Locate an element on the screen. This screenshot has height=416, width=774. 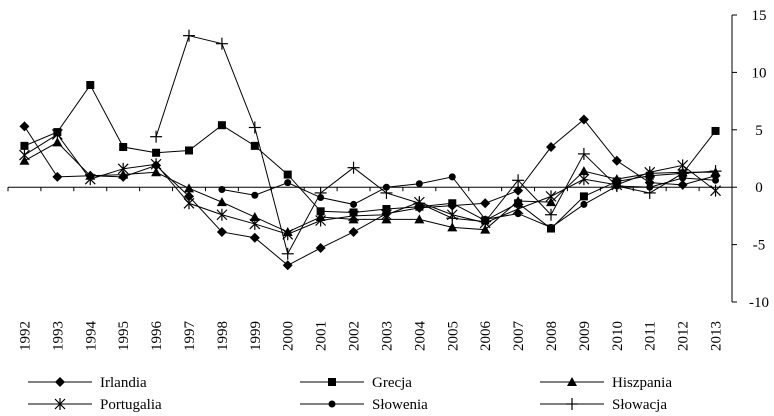
y-tick-label: 15 is located at coordinates (759, 16).